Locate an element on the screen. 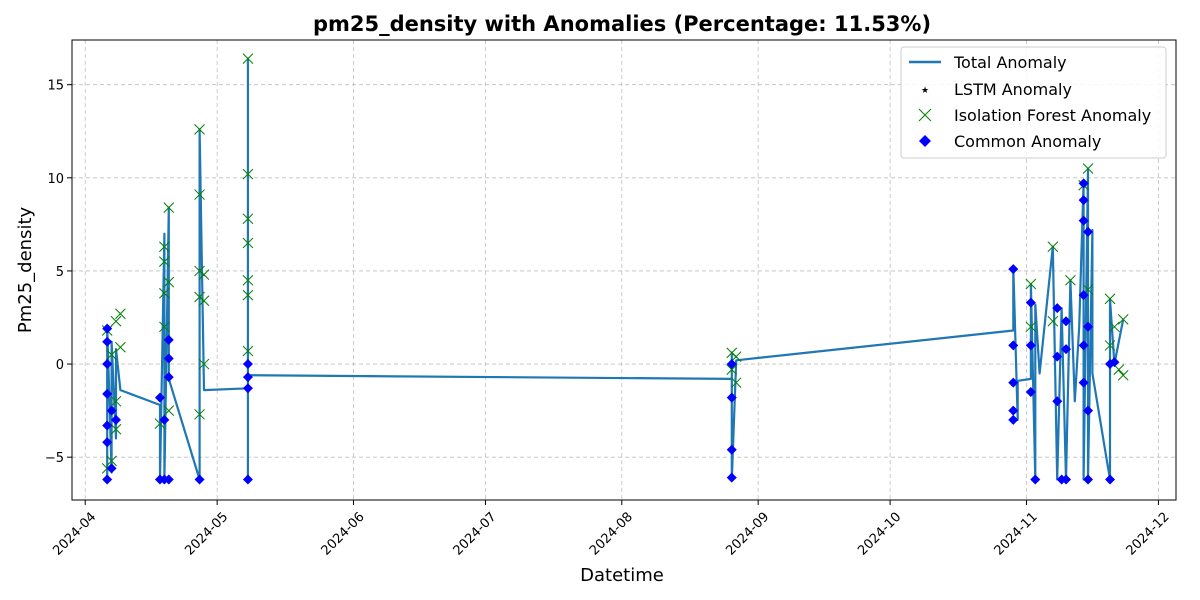  y-tick-label: 5 is located at coordinates (60, 272).